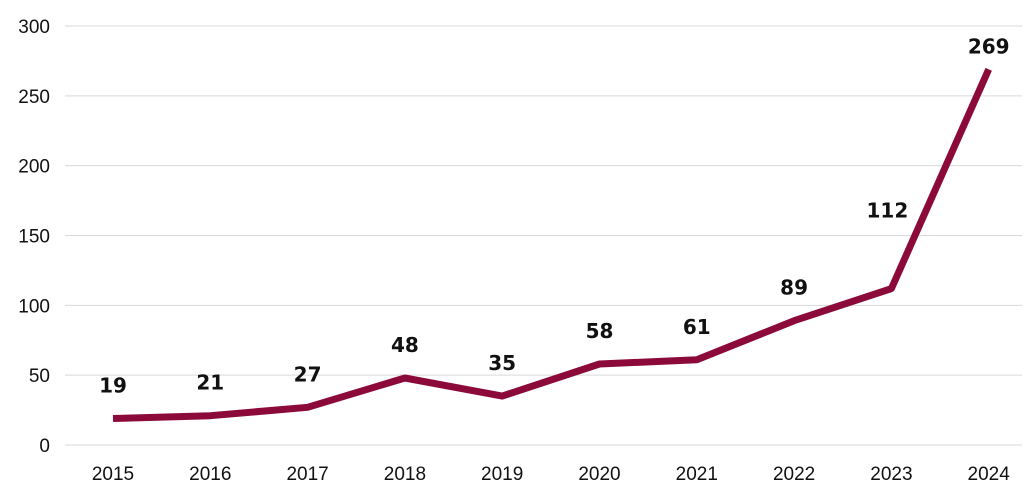 Image resolution: width=1028 pixels, height=488 pixels. What do you see at coordinates (502, 474) in the screenshot?
I see `x-tick-label: 2019` at bounding box center [502, 474].